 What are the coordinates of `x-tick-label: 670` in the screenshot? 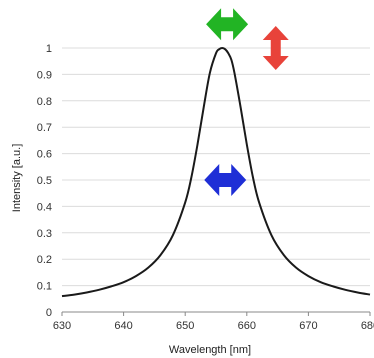 It's located at (308, 326).